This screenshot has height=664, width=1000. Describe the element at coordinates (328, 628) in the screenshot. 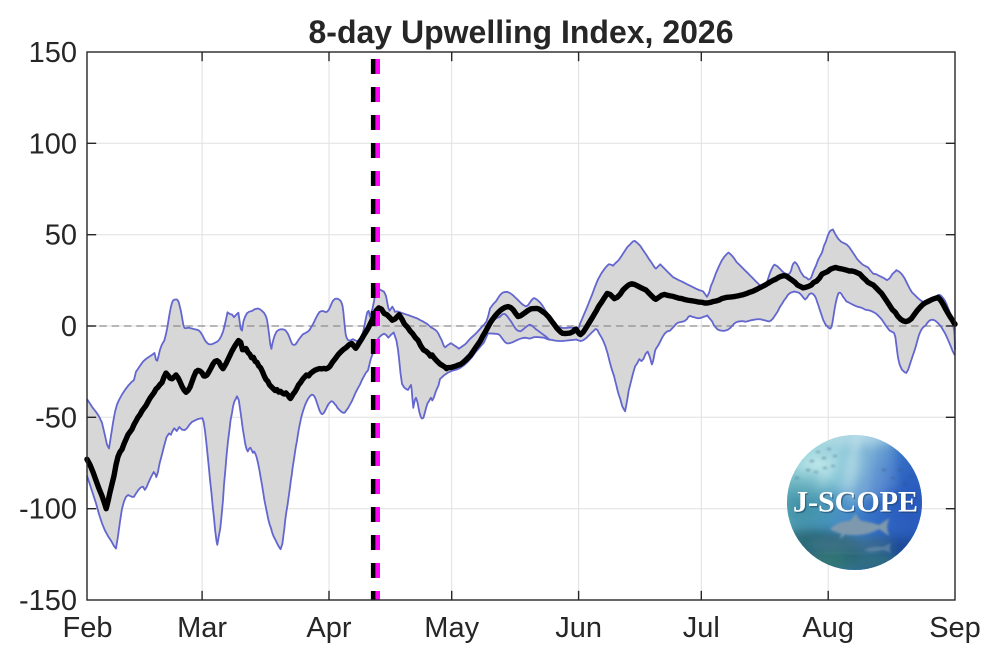

I see `svg-text: Apr` at that location.